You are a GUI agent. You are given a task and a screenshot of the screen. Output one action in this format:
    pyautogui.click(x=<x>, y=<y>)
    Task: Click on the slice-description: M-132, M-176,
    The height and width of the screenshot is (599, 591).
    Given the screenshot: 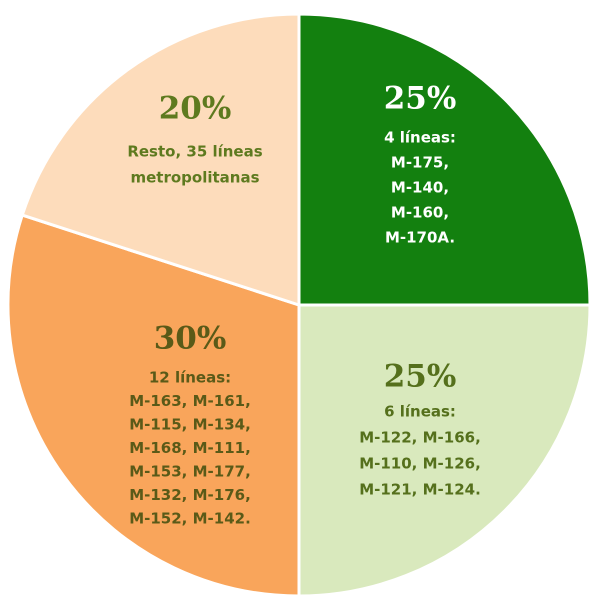 What is the action you would take?
    pyautogui.click(x=190, y=495)
    